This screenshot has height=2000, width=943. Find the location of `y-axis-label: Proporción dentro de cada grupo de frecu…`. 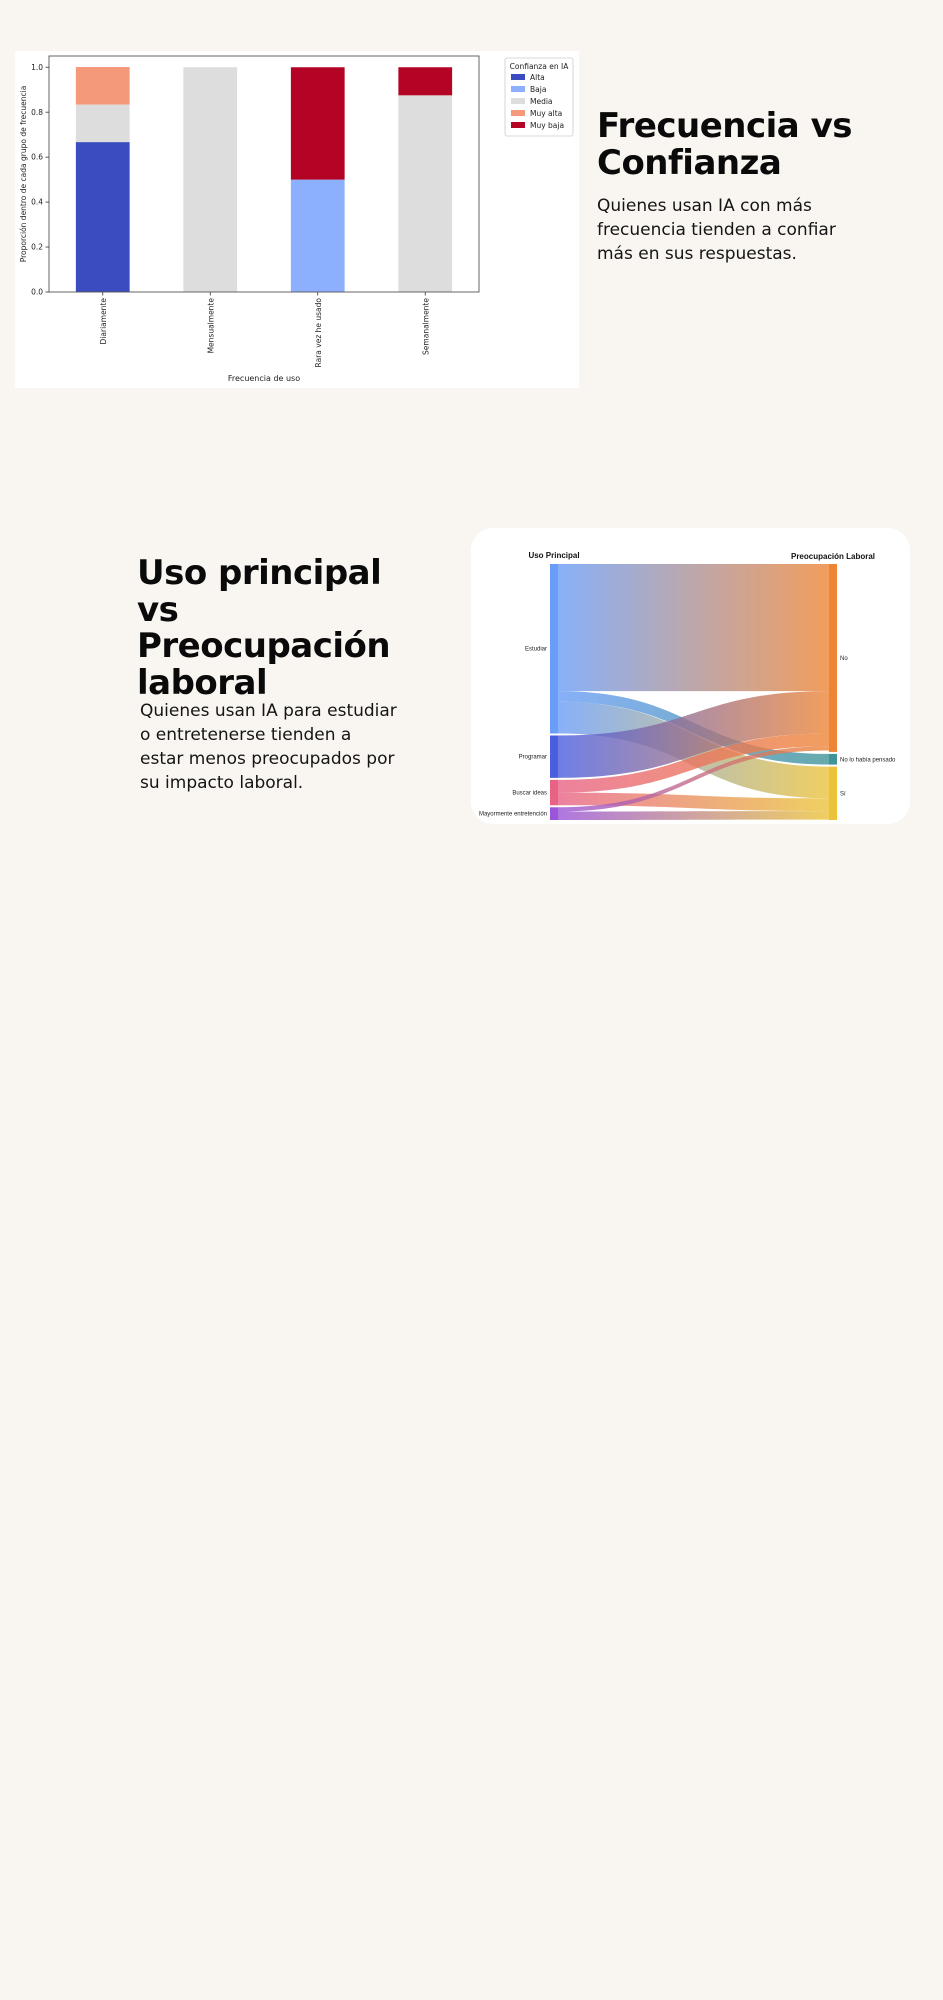

y-axis-label: Proporción dentro de cada grupo de frecu… is located at coordinates (23, 174).